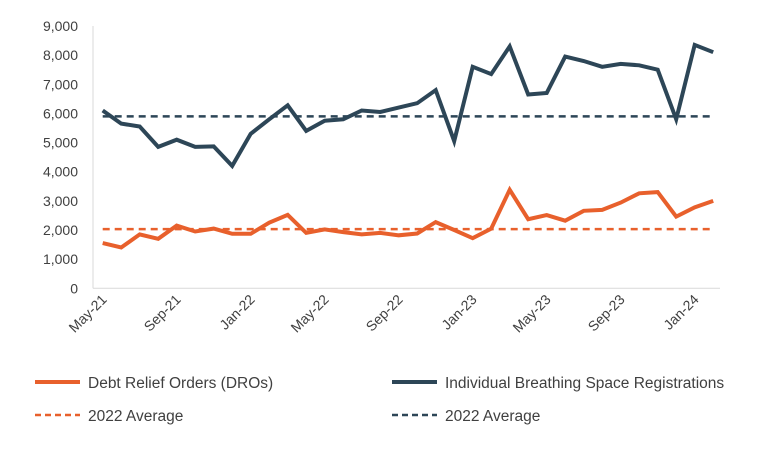 Image resolution: width=768 pixels, height=459 pixels. I want to click on x-tick-label: May-22, so click(309, 313).